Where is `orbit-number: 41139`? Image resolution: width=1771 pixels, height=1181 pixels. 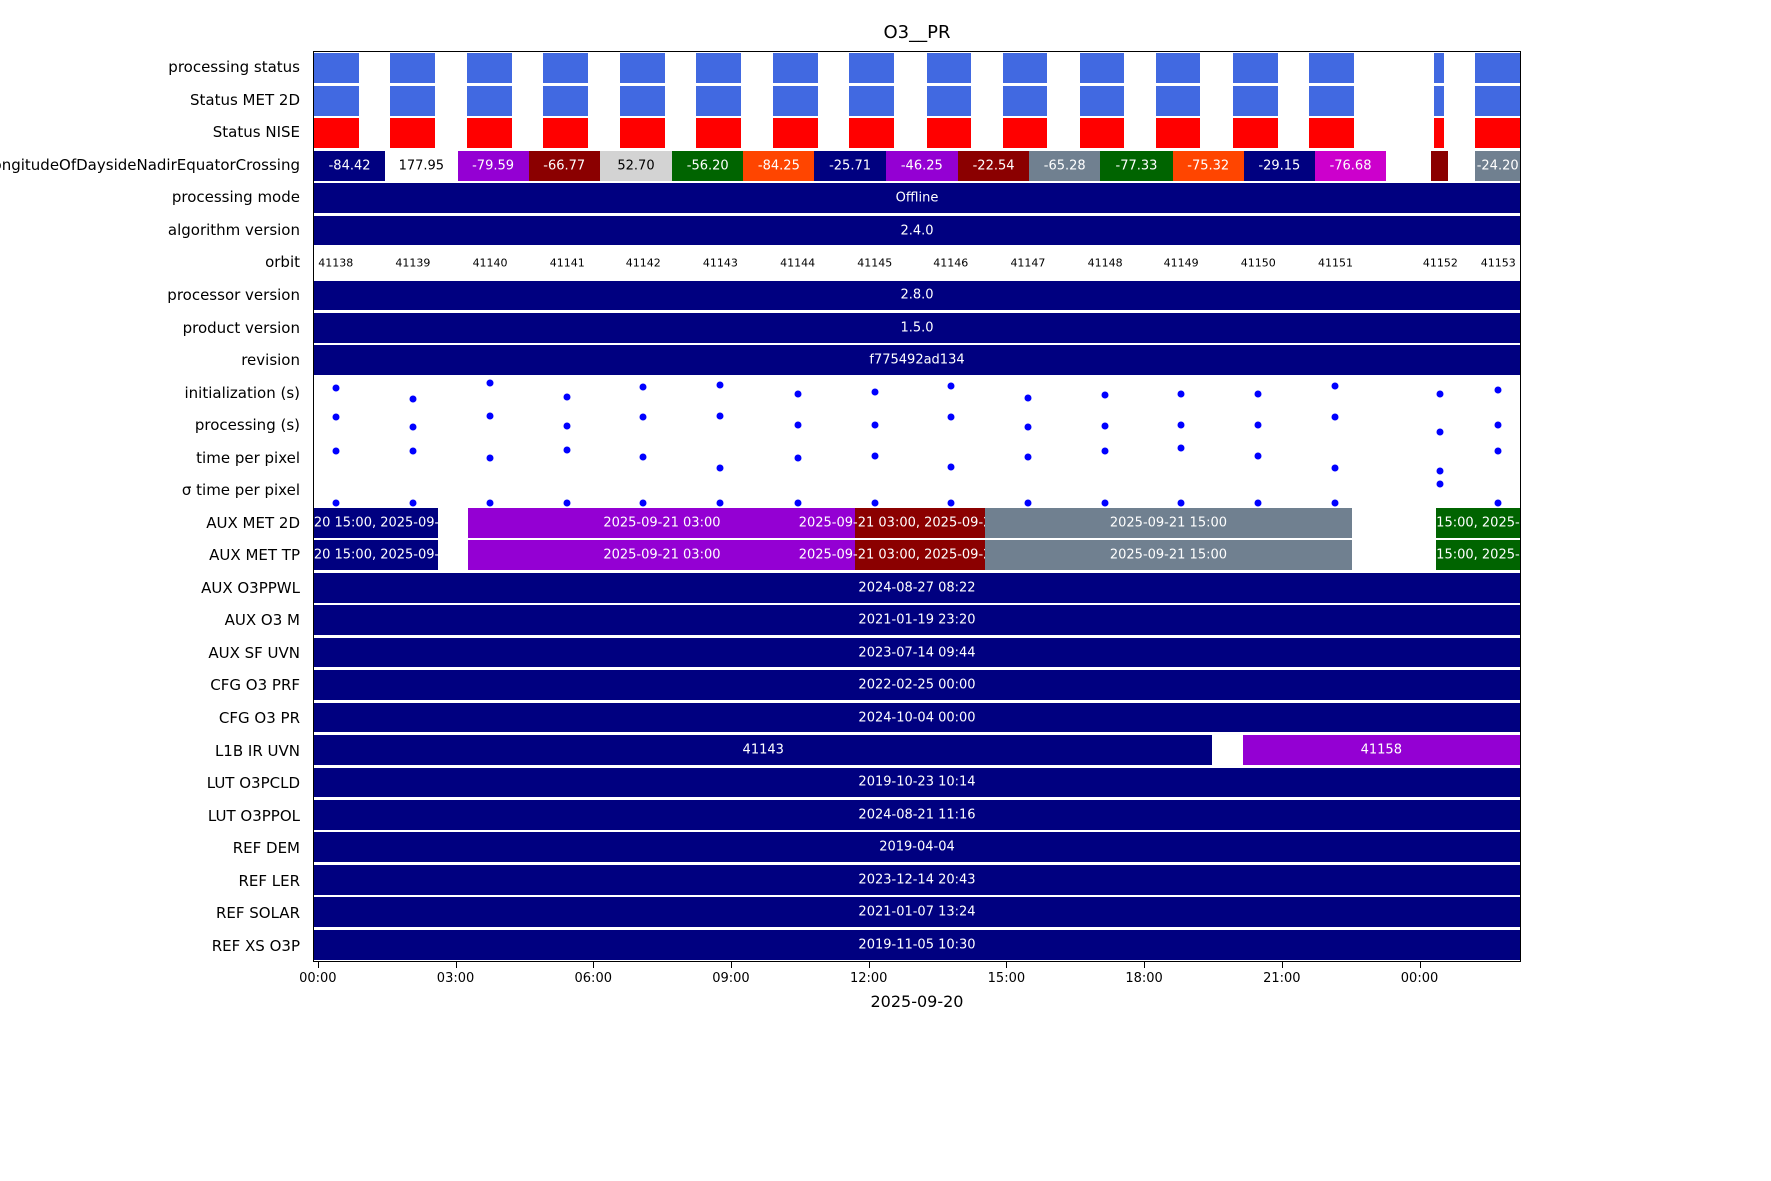 orbit-number: 41139 is located at coordinates (413, 263).